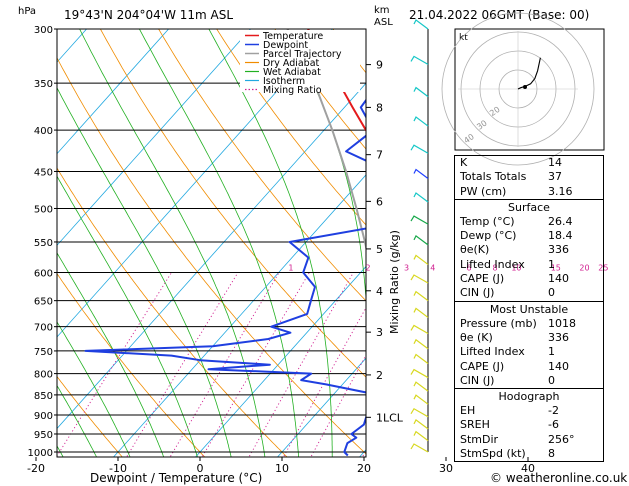 This screenshot has height=486, width=629. What do you see at coordinates (43, 274) in the screenshot?
I see `pressure-tick-label: 600` at bounding box center [43, 274].